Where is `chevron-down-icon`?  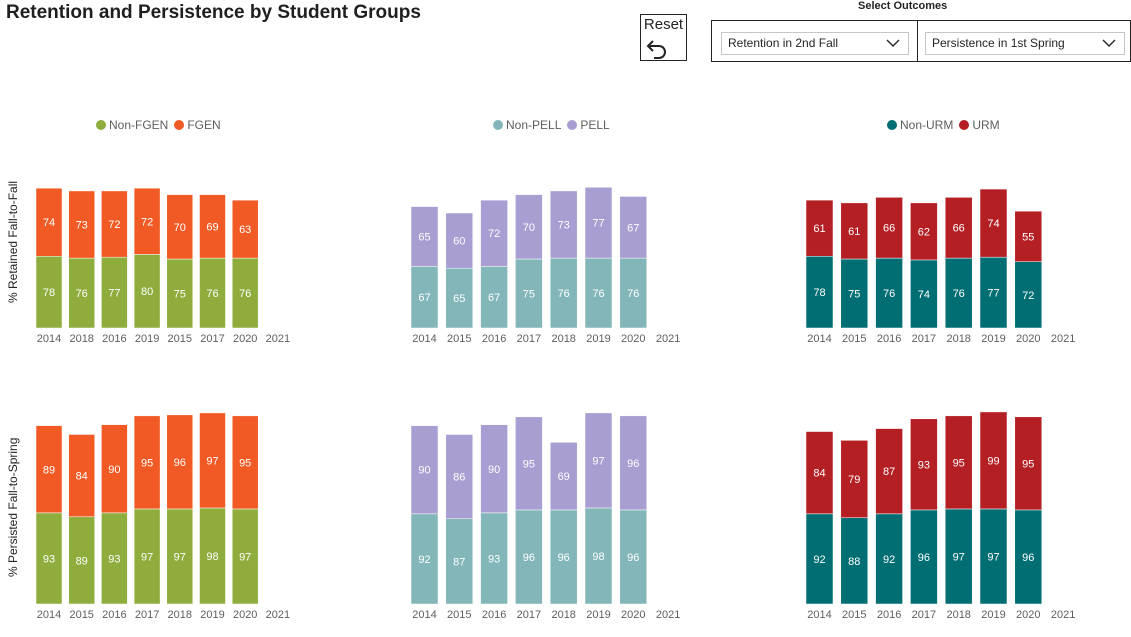
chevron-down-icon is located at coordinates (893, 43).